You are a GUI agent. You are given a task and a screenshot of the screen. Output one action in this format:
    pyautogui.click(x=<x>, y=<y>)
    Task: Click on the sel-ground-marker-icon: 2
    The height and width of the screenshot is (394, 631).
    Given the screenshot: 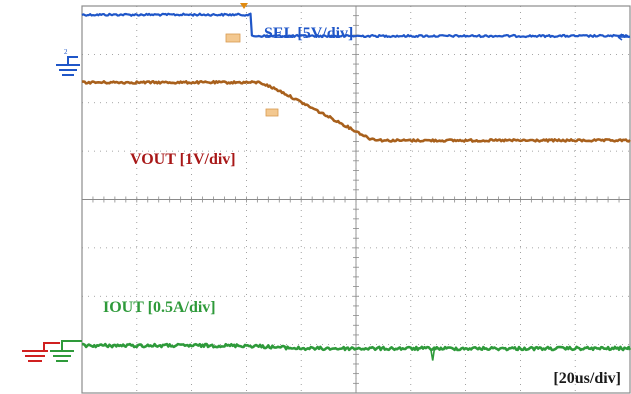 What is the action you would take?
    pyautogui.click(x=68, y=62)
    